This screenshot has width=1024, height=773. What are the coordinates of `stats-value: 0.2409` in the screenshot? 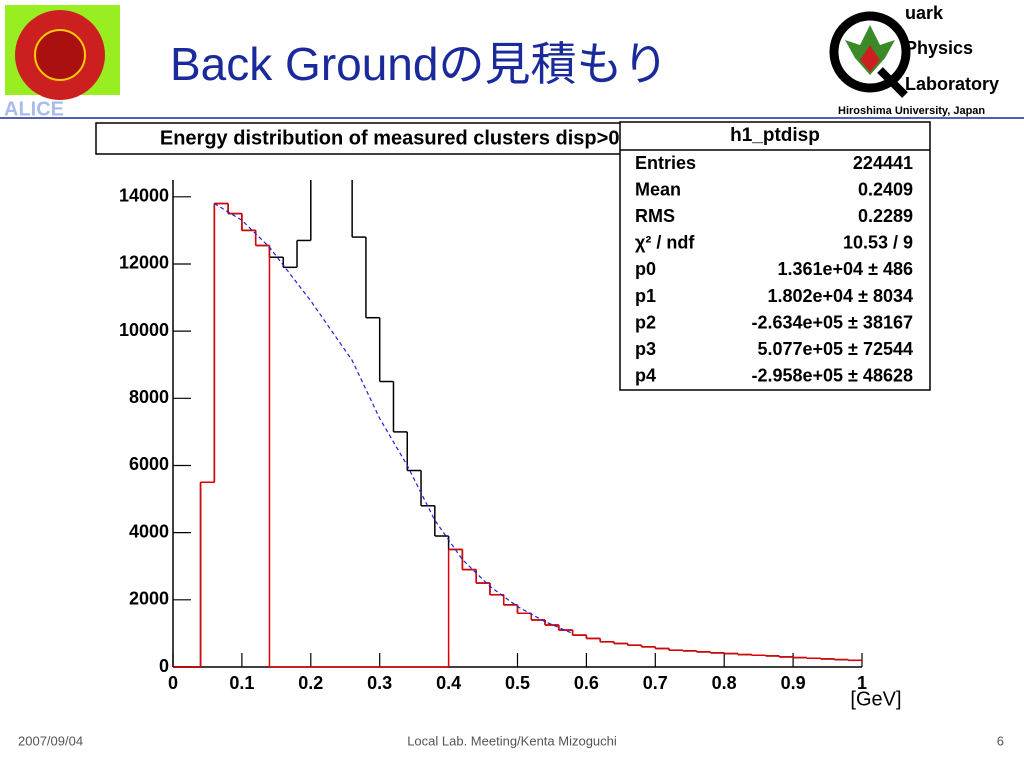 It's located at (885, 189).